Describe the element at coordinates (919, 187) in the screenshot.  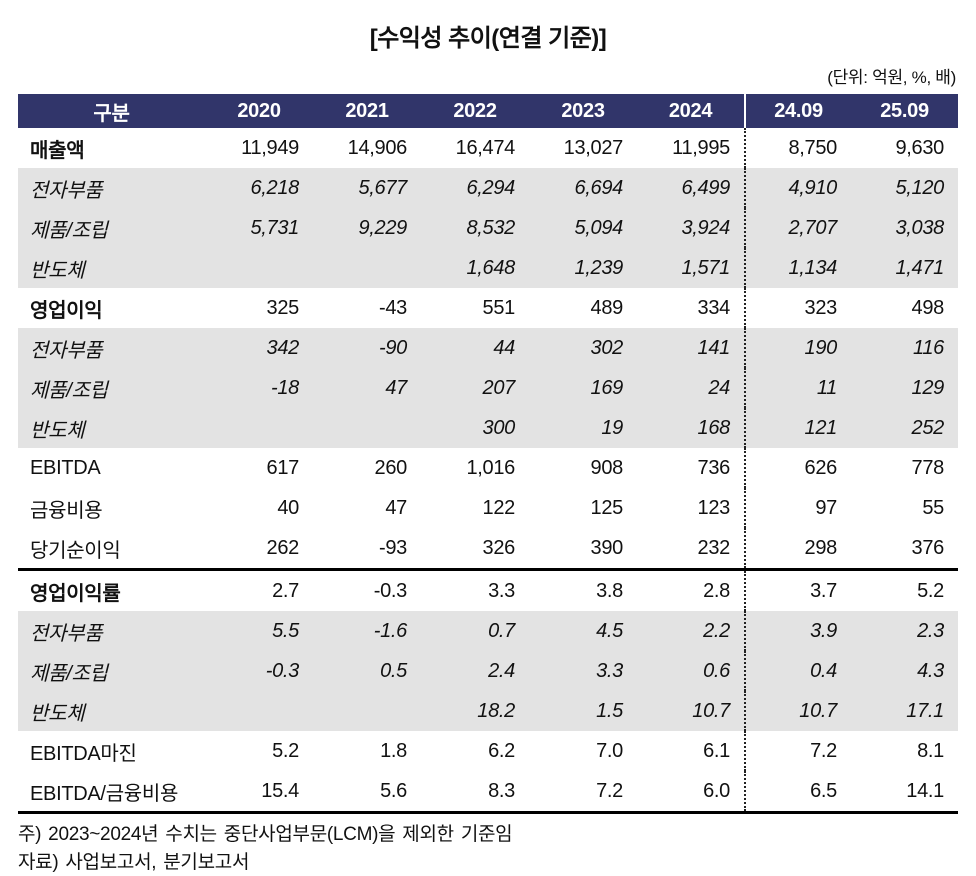
I see `value-cell: 5,120` at that location.